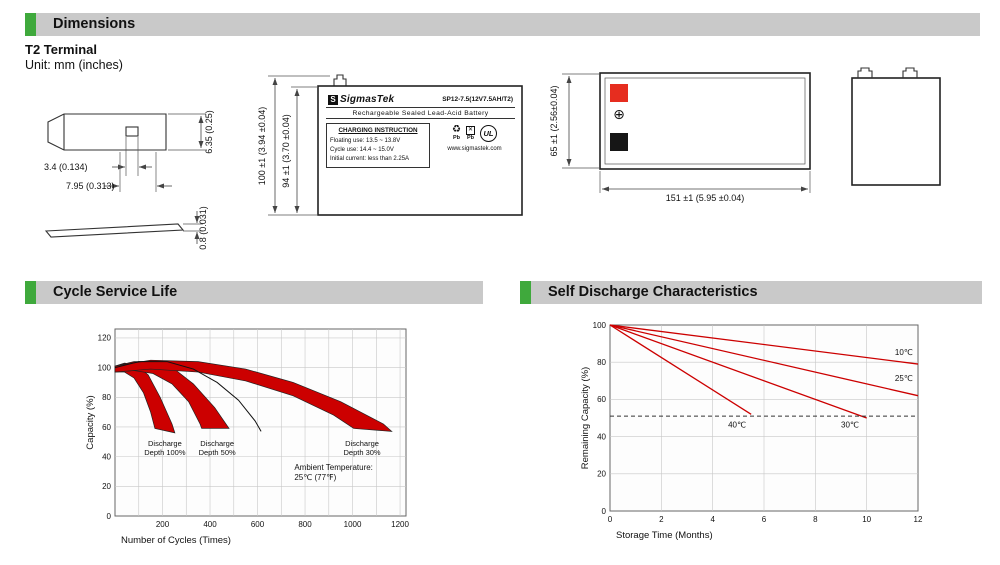  Describe the element at coordinates (918, 519) in the screenshot. I see `x-tick-label: 12` at that location.